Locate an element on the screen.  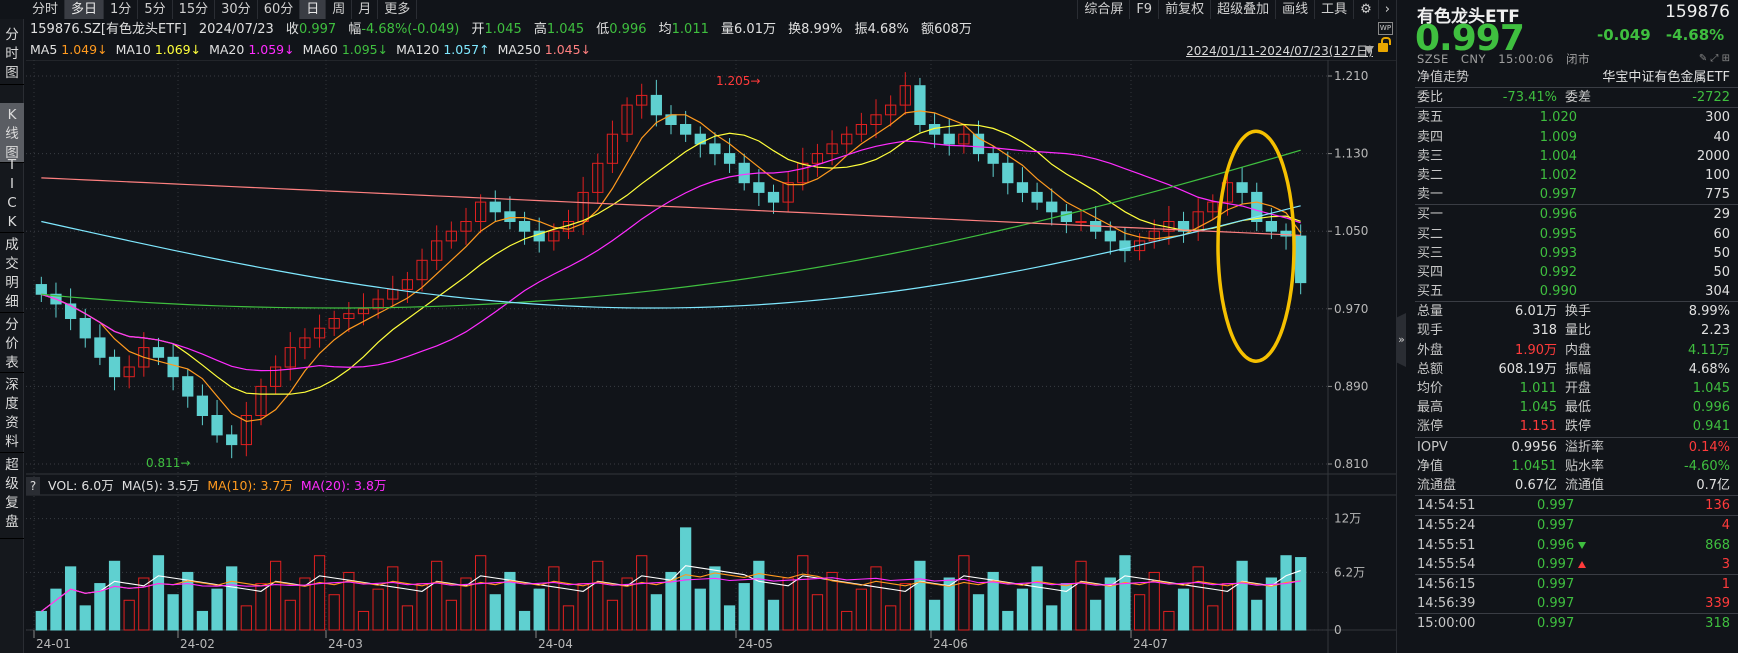
view-tab-4: 分价表 is located at coordinates (12, 343).